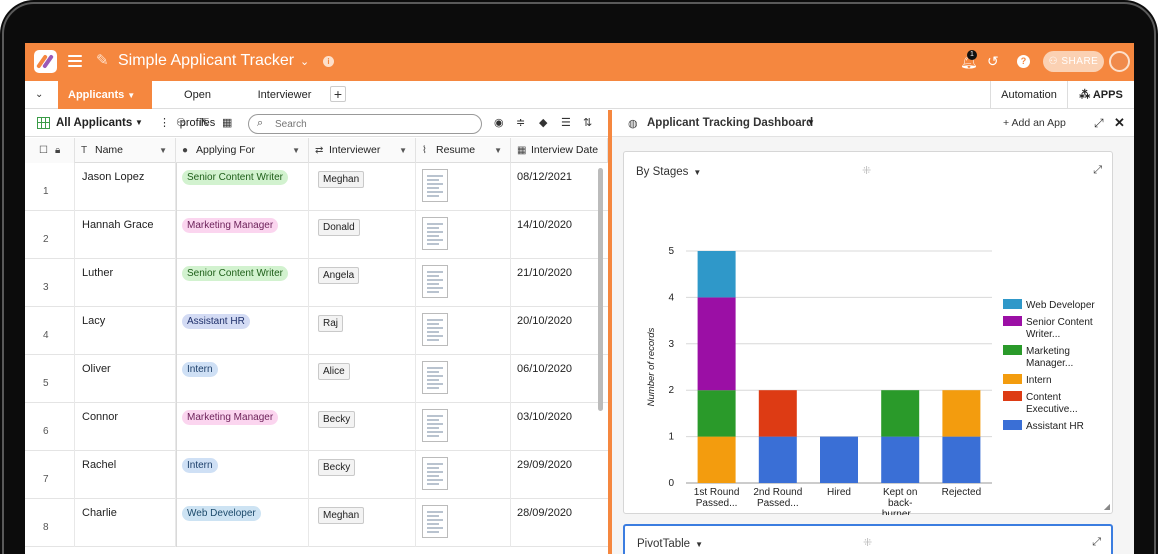 The width and height of the screenshot is (1158, 554). Describe the element at coordinates (1060, 305) in the screenshot. I see `legend-label: Web Developer` at that location.